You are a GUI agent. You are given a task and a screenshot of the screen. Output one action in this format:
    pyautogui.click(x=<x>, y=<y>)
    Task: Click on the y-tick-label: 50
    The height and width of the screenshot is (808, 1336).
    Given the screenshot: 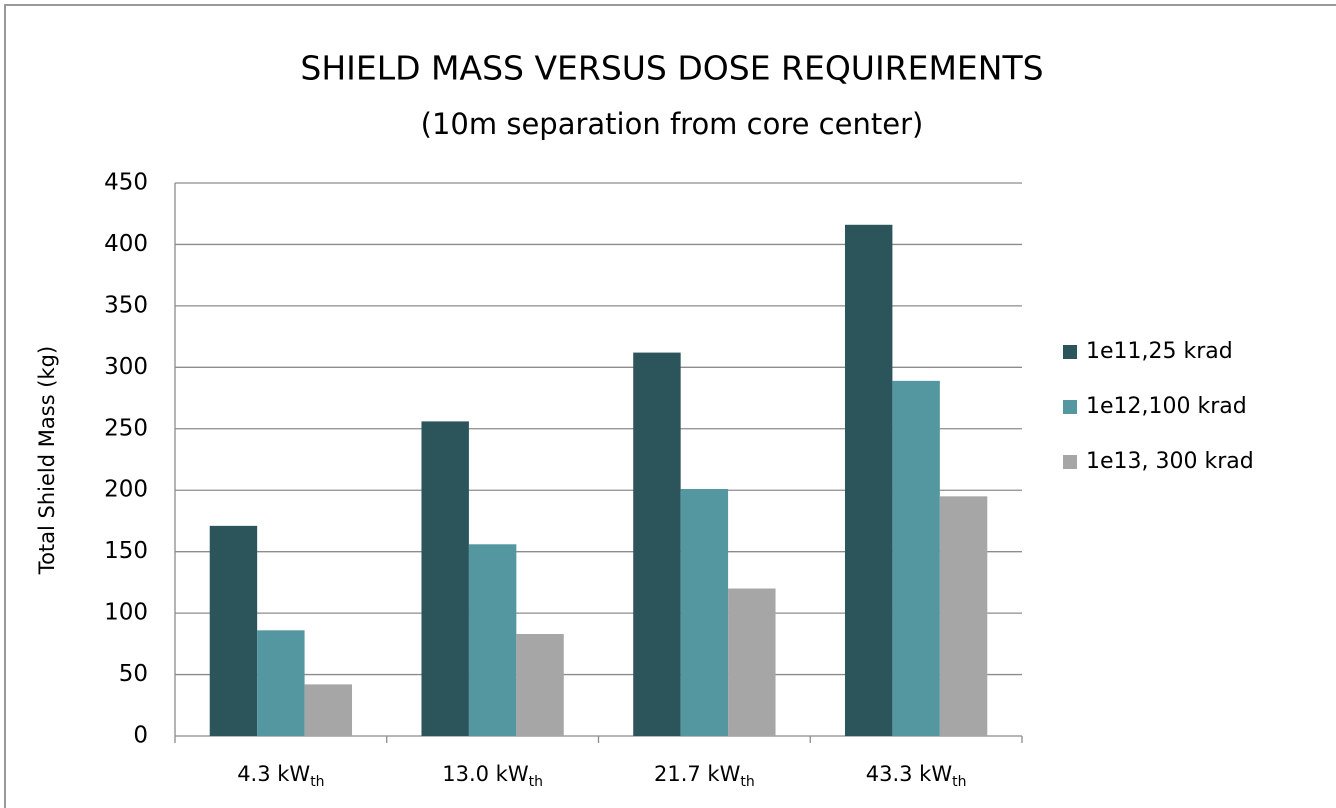 What is the action you would take?
    pyautogui.click(x=133, y=674)
    